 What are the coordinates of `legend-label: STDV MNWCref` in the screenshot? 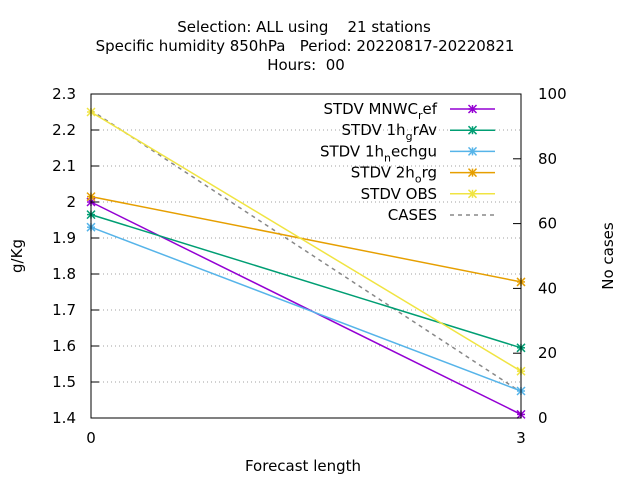 It's located at (380, 111).